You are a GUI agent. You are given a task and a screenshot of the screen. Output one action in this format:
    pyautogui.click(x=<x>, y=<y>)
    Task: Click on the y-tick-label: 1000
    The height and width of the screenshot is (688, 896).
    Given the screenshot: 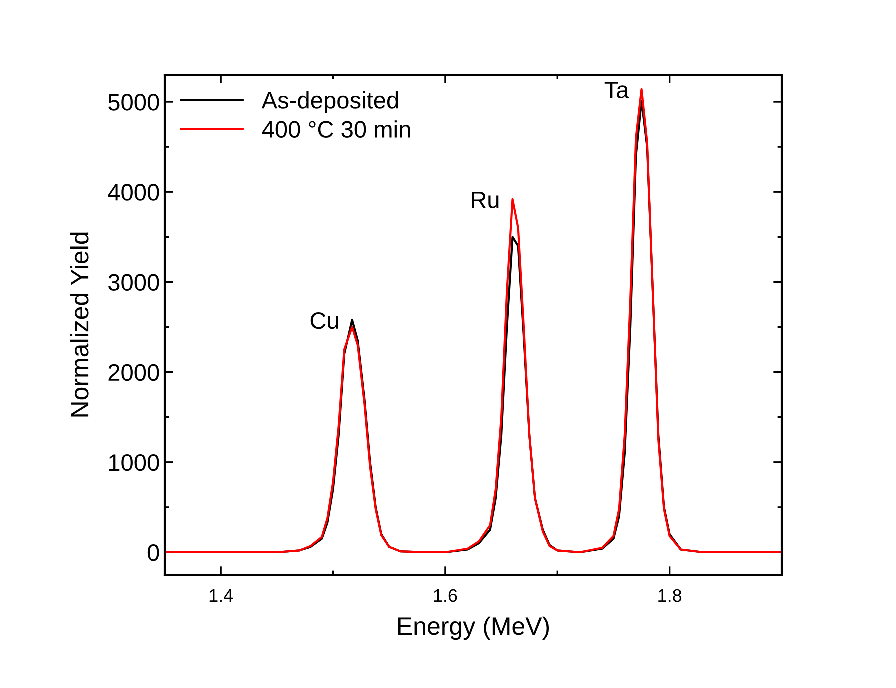 What is the action you would take?
    pyautogui.click(x=134, y=463)
    